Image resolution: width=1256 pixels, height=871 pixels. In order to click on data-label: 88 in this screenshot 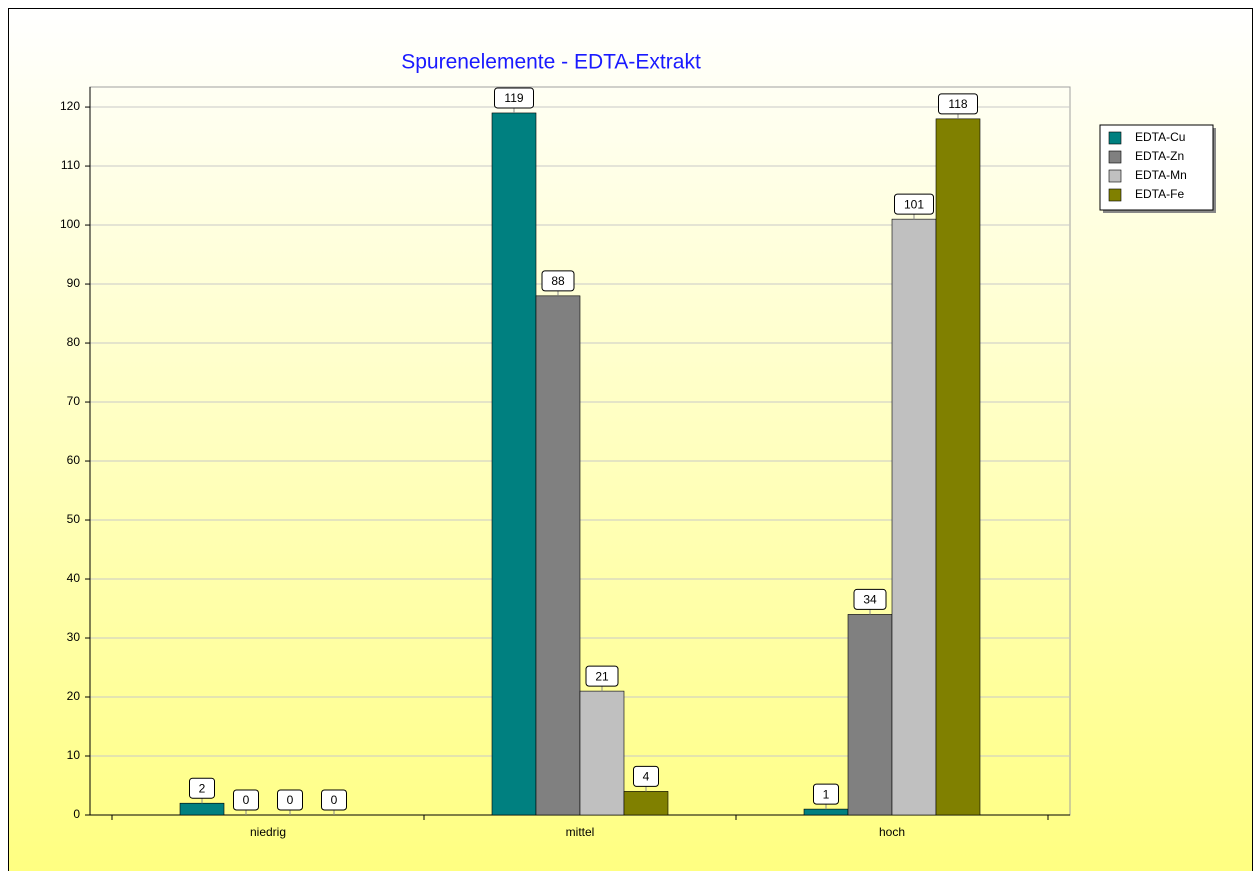, I will do `click(558, 281)`.